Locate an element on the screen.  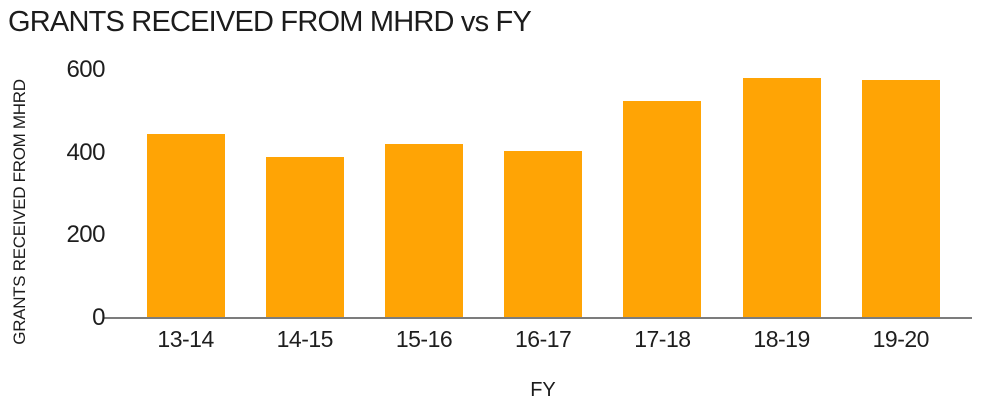
y-tick-label: 600 is located at coordinates (85, 69).